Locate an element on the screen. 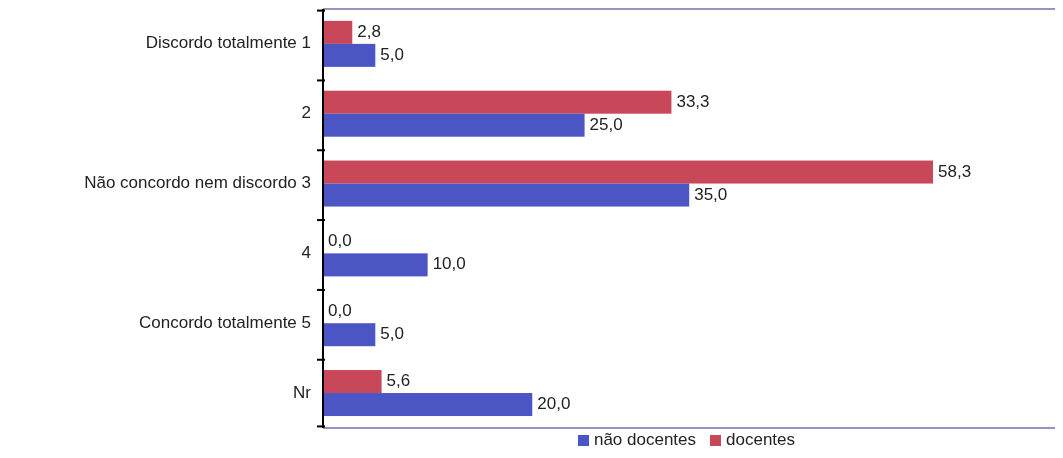  data-label: 25,0 is located at coordinates (606, 124).